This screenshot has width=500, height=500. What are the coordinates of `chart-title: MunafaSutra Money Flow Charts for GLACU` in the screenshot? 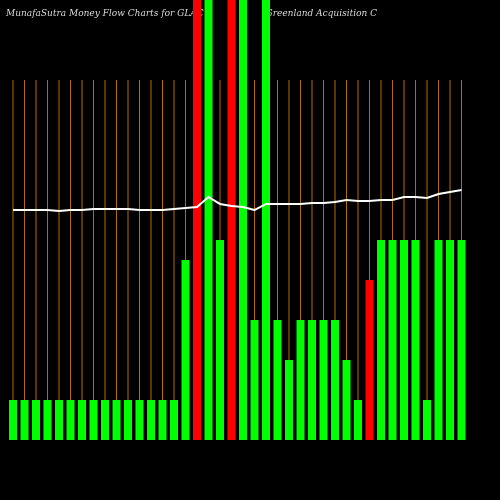 It's located at (108, 14).